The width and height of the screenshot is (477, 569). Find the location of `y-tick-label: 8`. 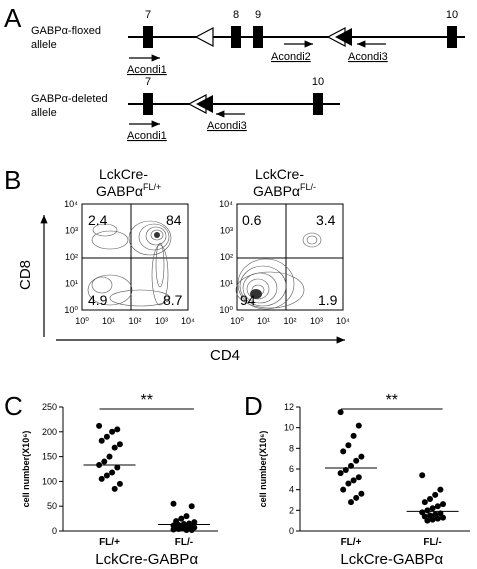

y-tick-label: 8 is located at coordinates (291, 448).